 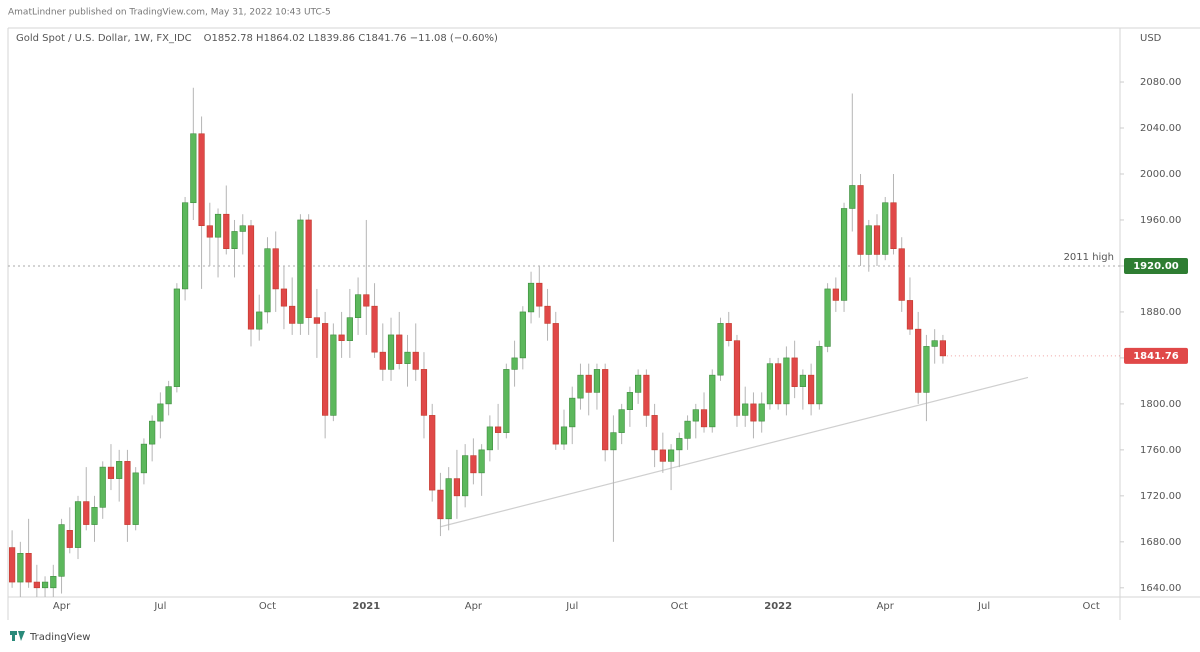 What do you see at coordinates (1160, 588) in the screenshot?
I see `y-tick-label: 1640.00` at bounding box center [1160, 588].